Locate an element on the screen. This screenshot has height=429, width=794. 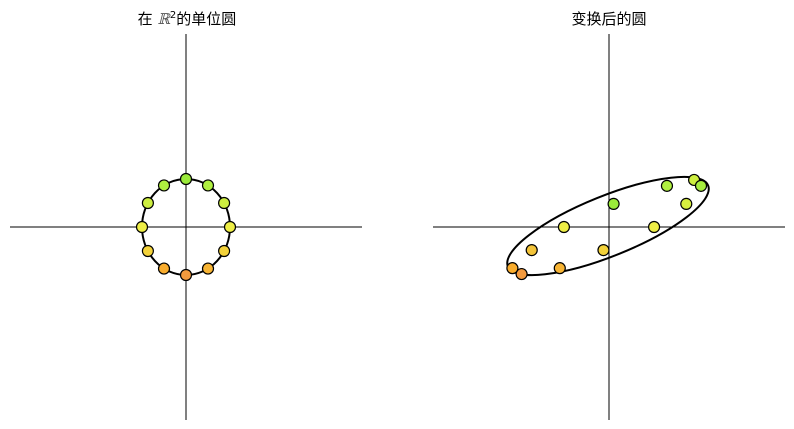
transformed-circle-points is located at coordinates (607, 227).